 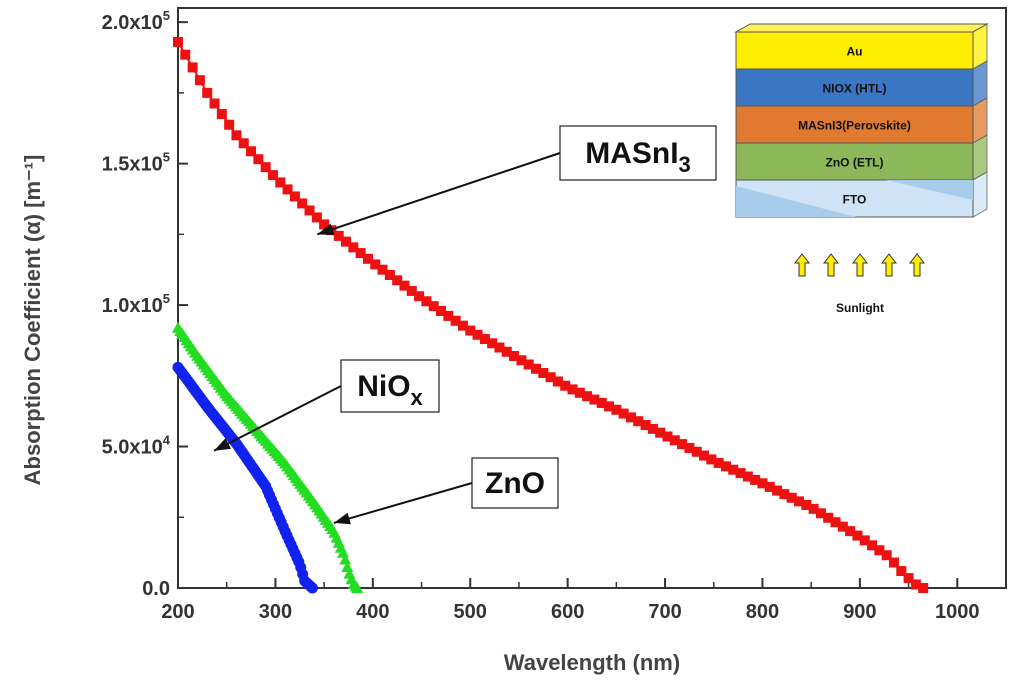 I want to click on x-tick-label: 500, so click(x=470, y=612).